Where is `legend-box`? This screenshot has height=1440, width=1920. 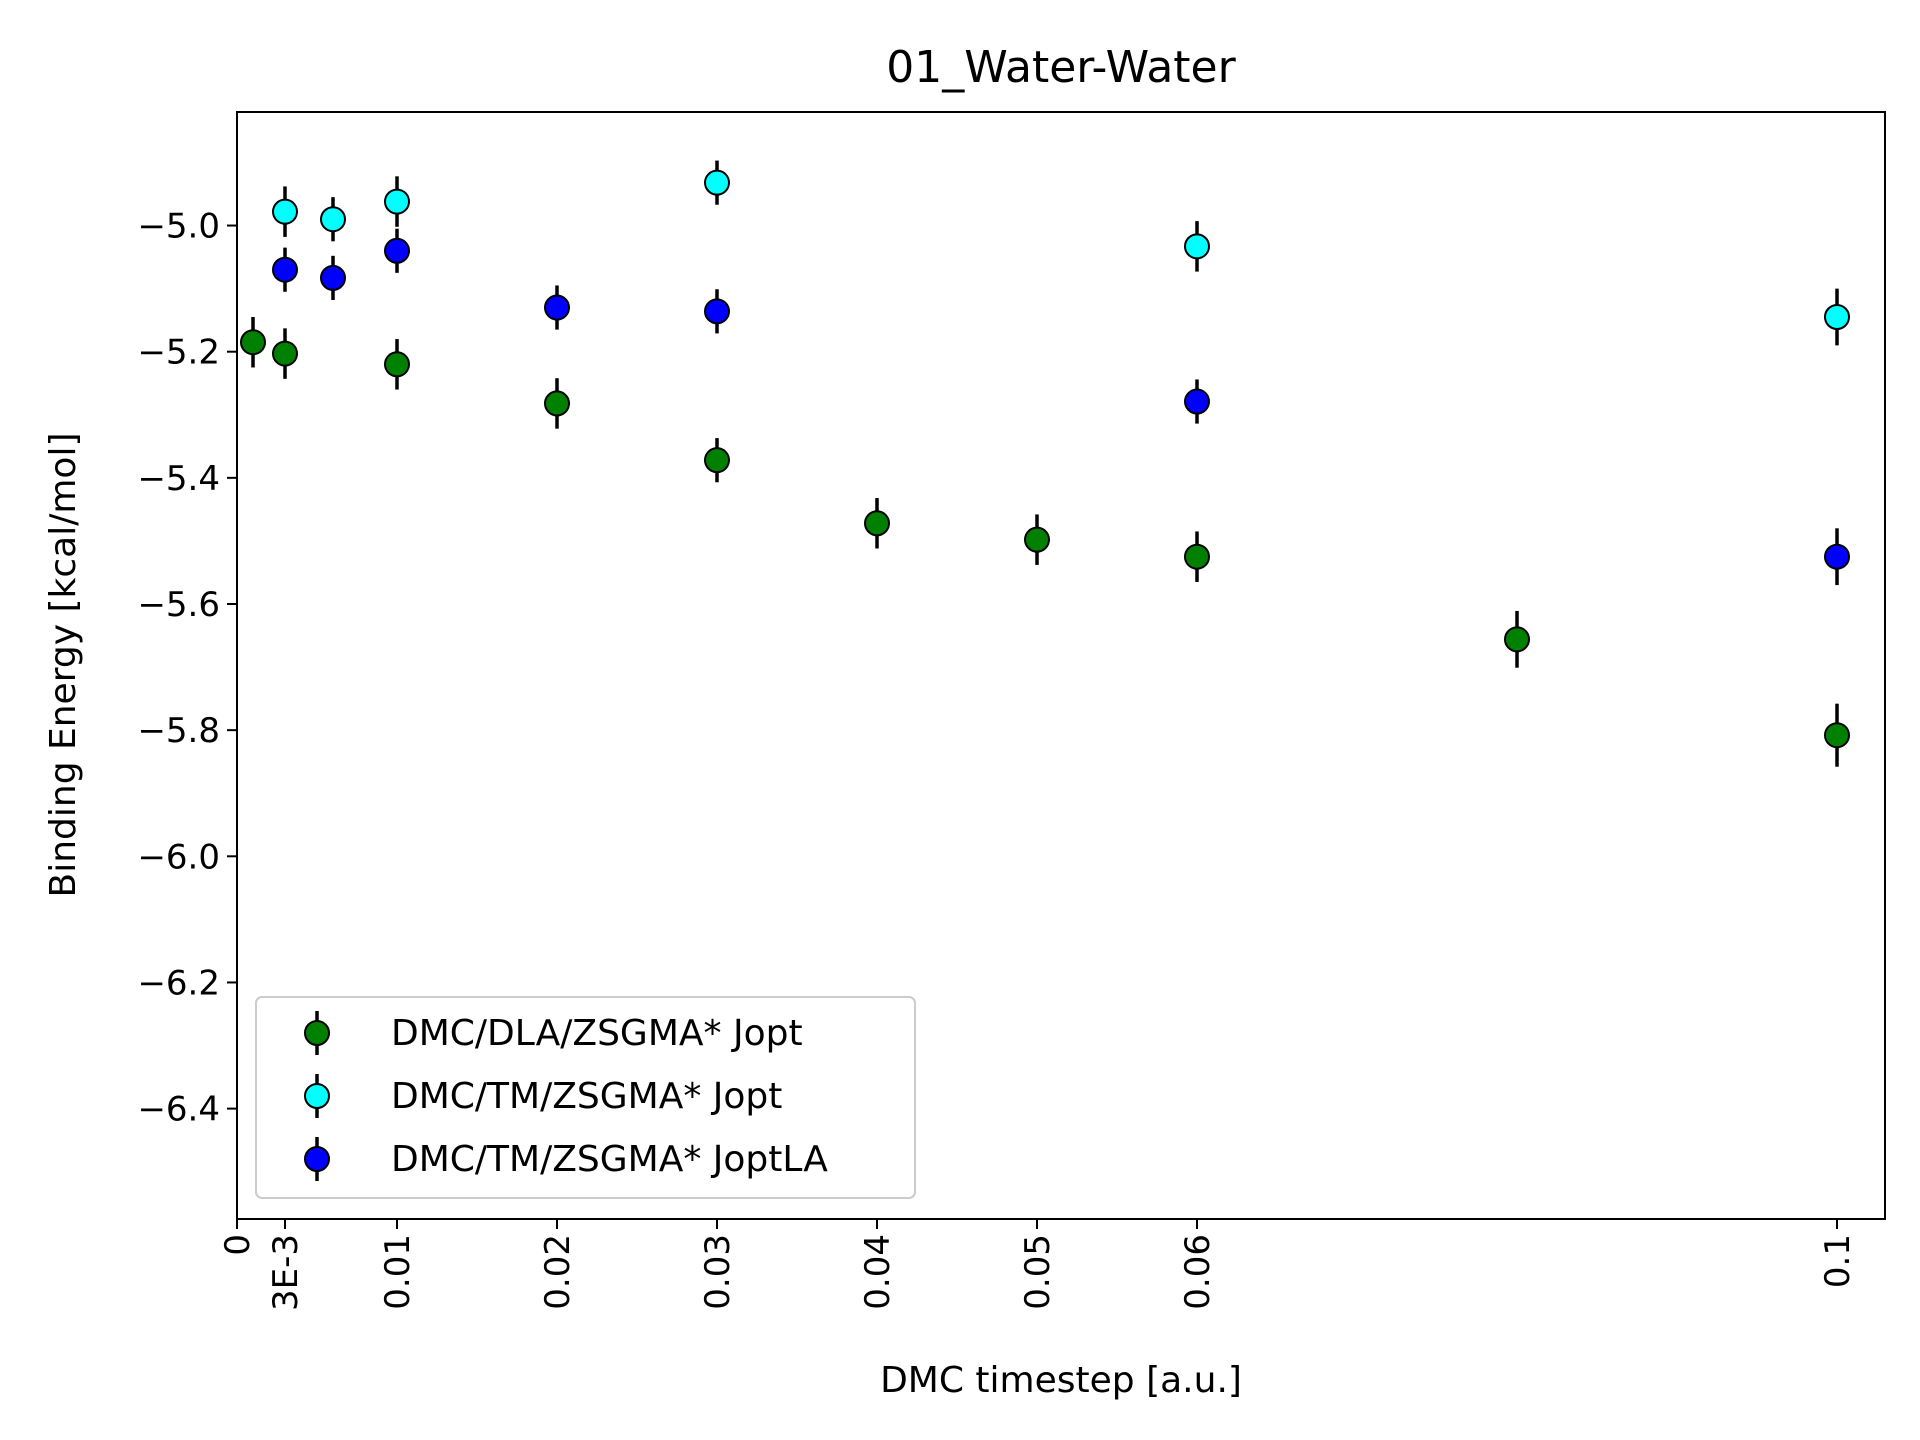
legend-box is located at coordinates (585, 1097).